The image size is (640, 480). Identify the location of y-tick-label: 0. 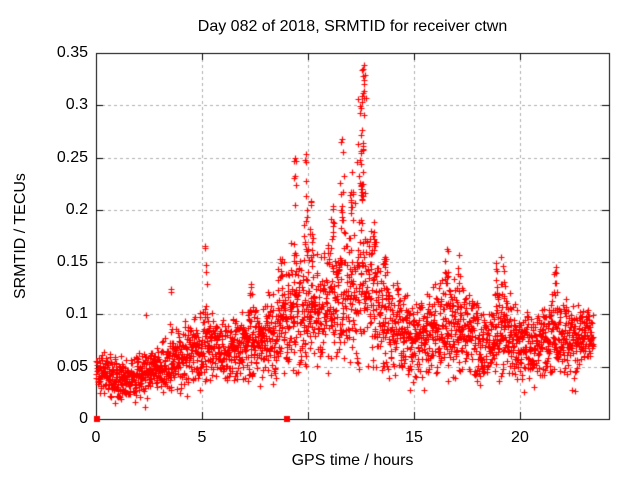
(83, 418).